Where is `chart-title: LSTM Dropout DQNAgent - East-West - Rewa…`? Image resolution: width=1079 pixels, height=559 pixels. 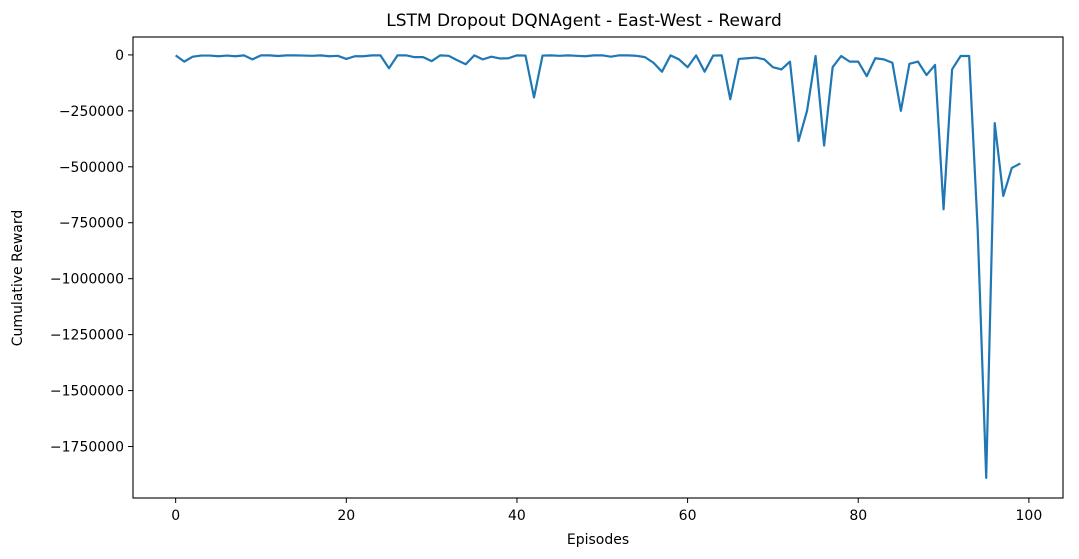
chart-title: LSTM Dropout DQNAgent - East-West - Rewa… is located at coordinates (583, 21).